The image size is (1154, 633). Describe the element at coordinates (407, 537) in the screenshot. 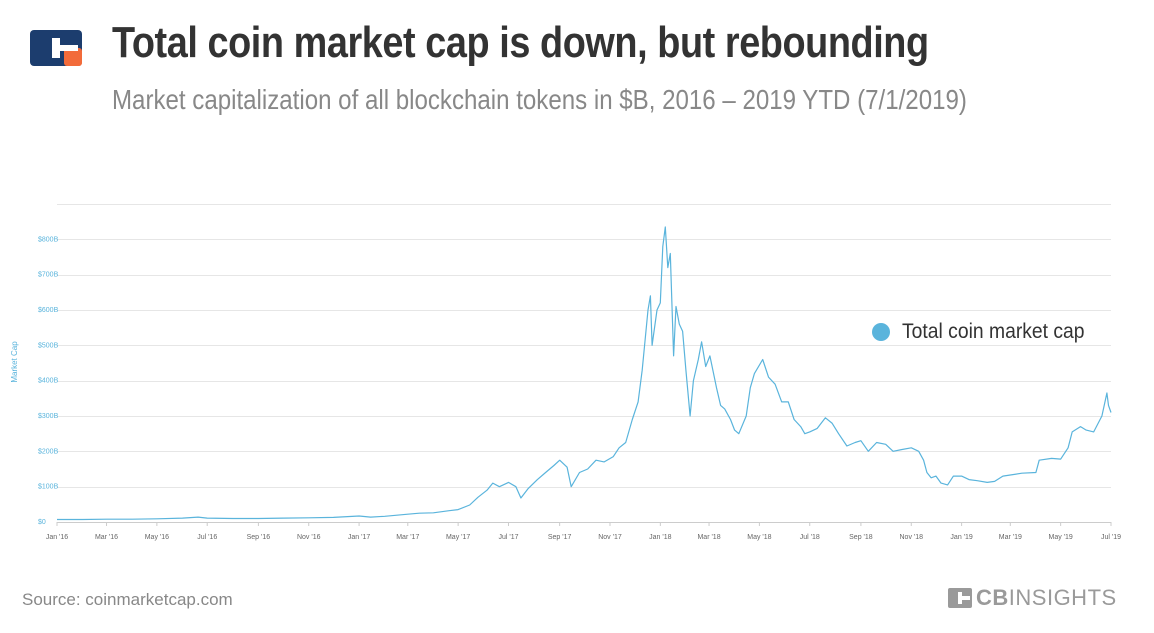

I see `x-tick-label: Mar '17` at that location.